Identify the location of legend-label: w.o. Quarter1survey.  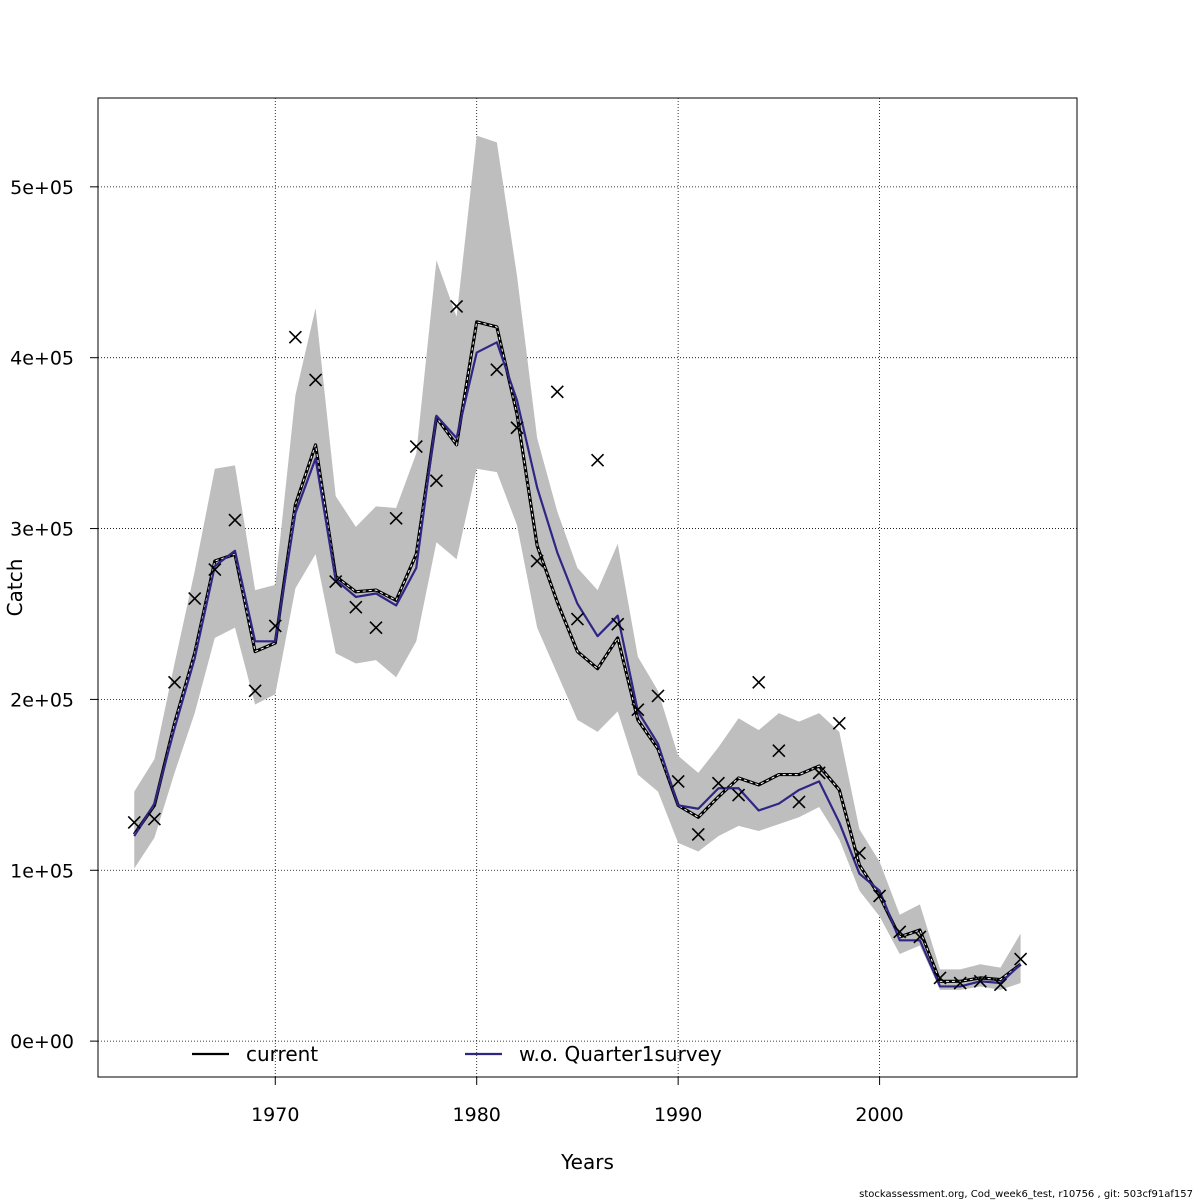
(620, 1054).